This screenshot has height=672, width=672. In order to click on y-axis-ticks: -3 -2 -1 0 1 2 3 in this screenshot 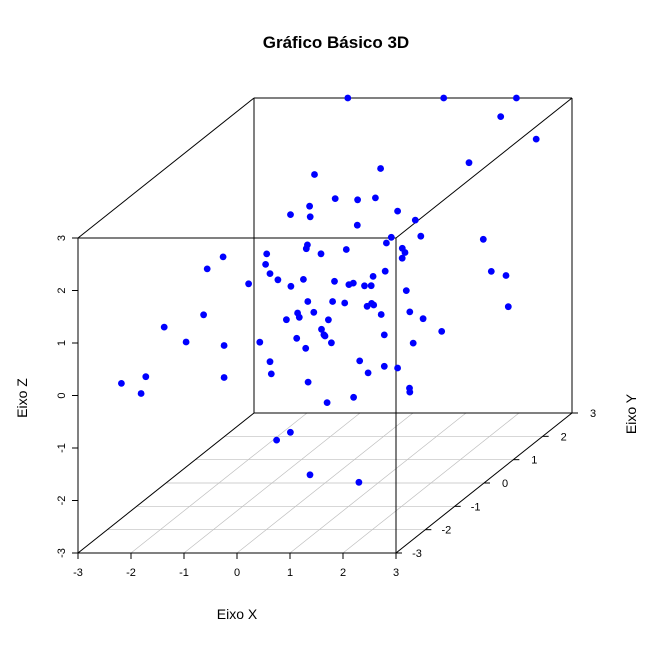, I will do `click(496, 484)`.